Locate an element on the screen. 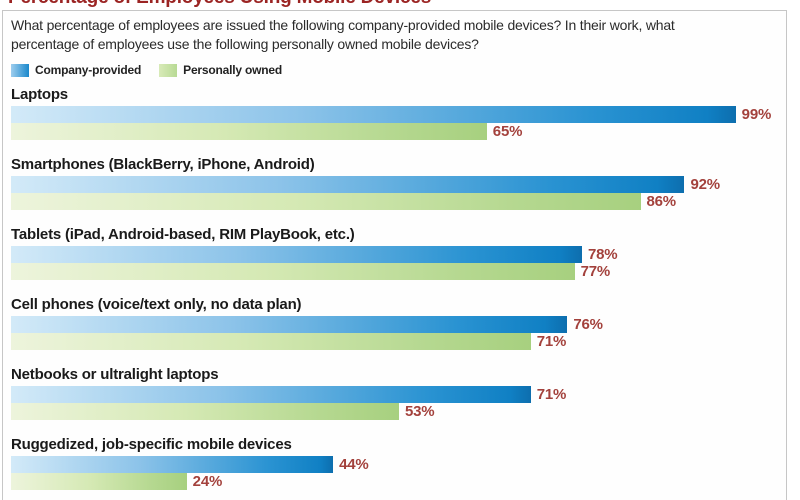 The height and width of the screenshot is (500, 800). personally-owned-value: 71% is located at coordinates (551, 341).